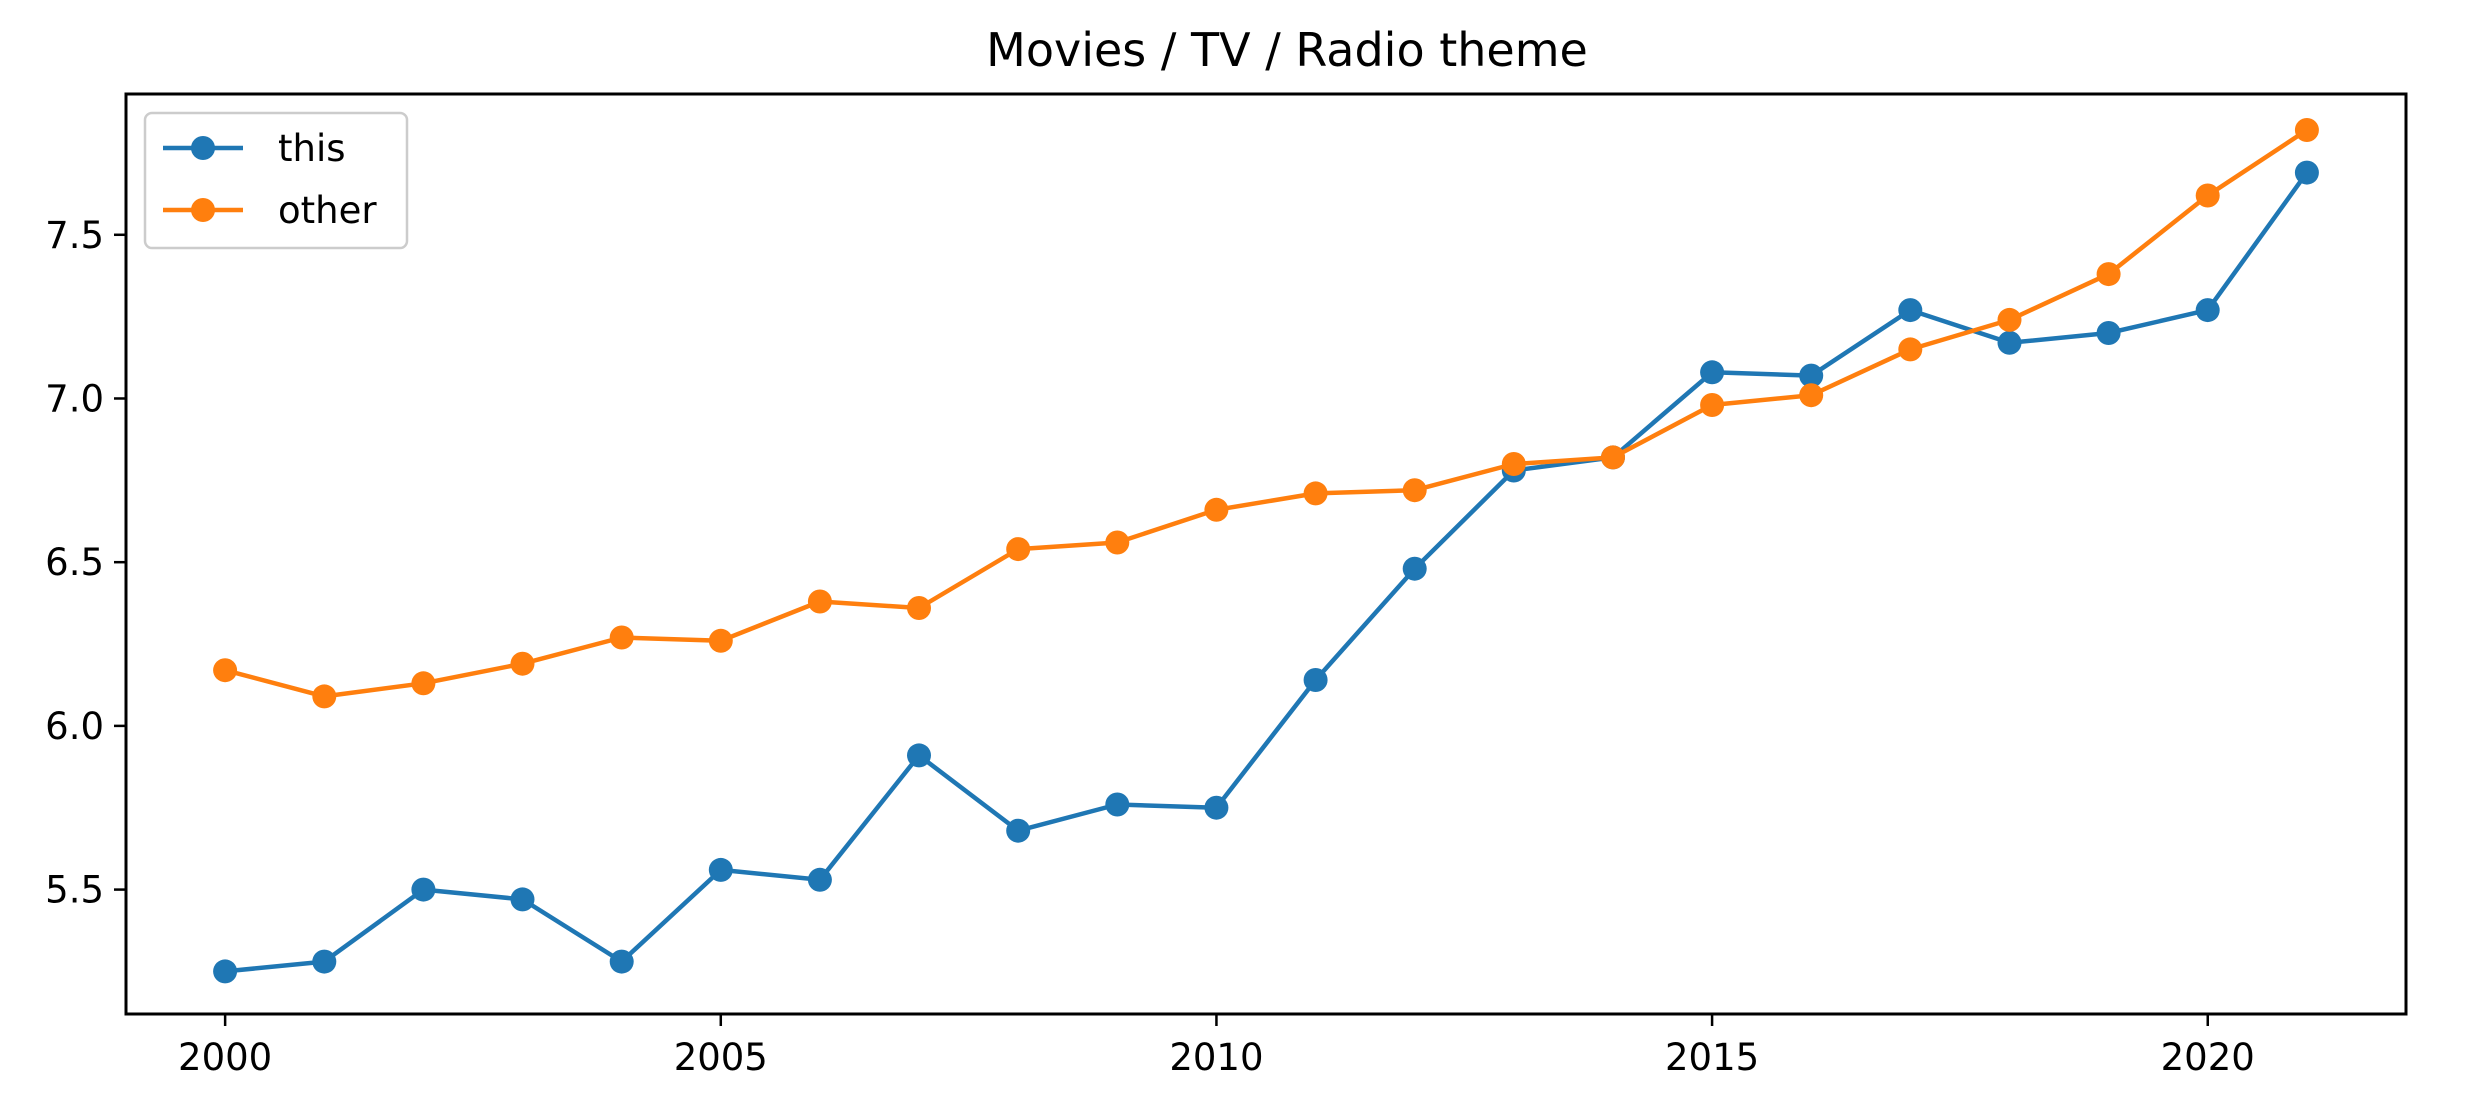  What do you see at coordinates (276, 180) in the screenshot?
I see `legend: this other` at bounding box center [276, 180].